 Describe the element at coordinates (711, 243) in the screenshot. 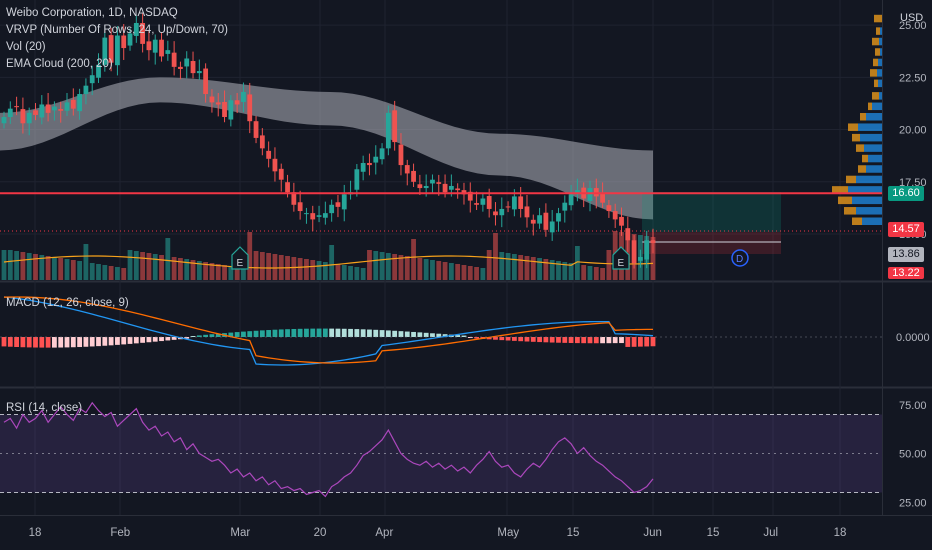

I see `stop-zone` at that location.